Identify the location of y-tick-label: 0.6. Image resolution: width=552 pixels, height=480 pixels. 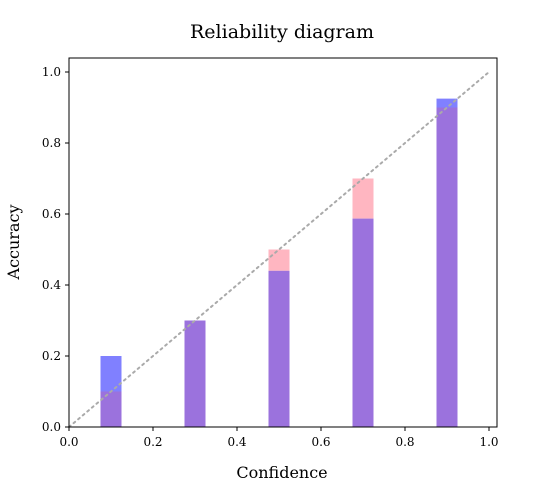
(51, 214).